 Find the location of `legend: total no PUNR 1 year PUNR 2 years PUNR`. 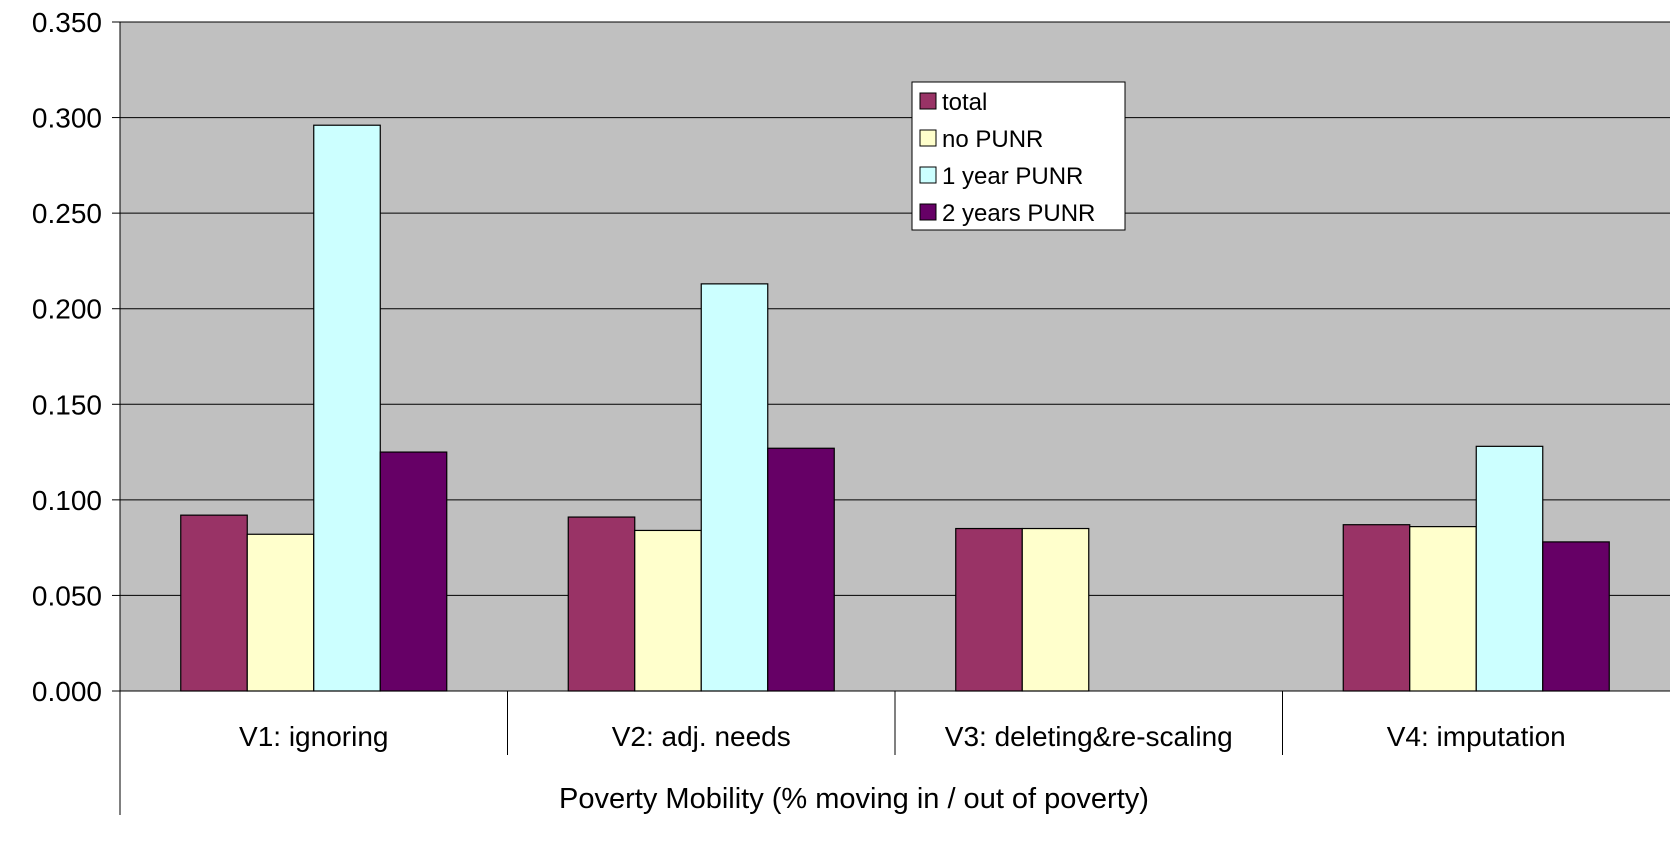

legend: total no PUNR 1 year PUNR 2 years PUNR is located at coordinates (1018, 156).